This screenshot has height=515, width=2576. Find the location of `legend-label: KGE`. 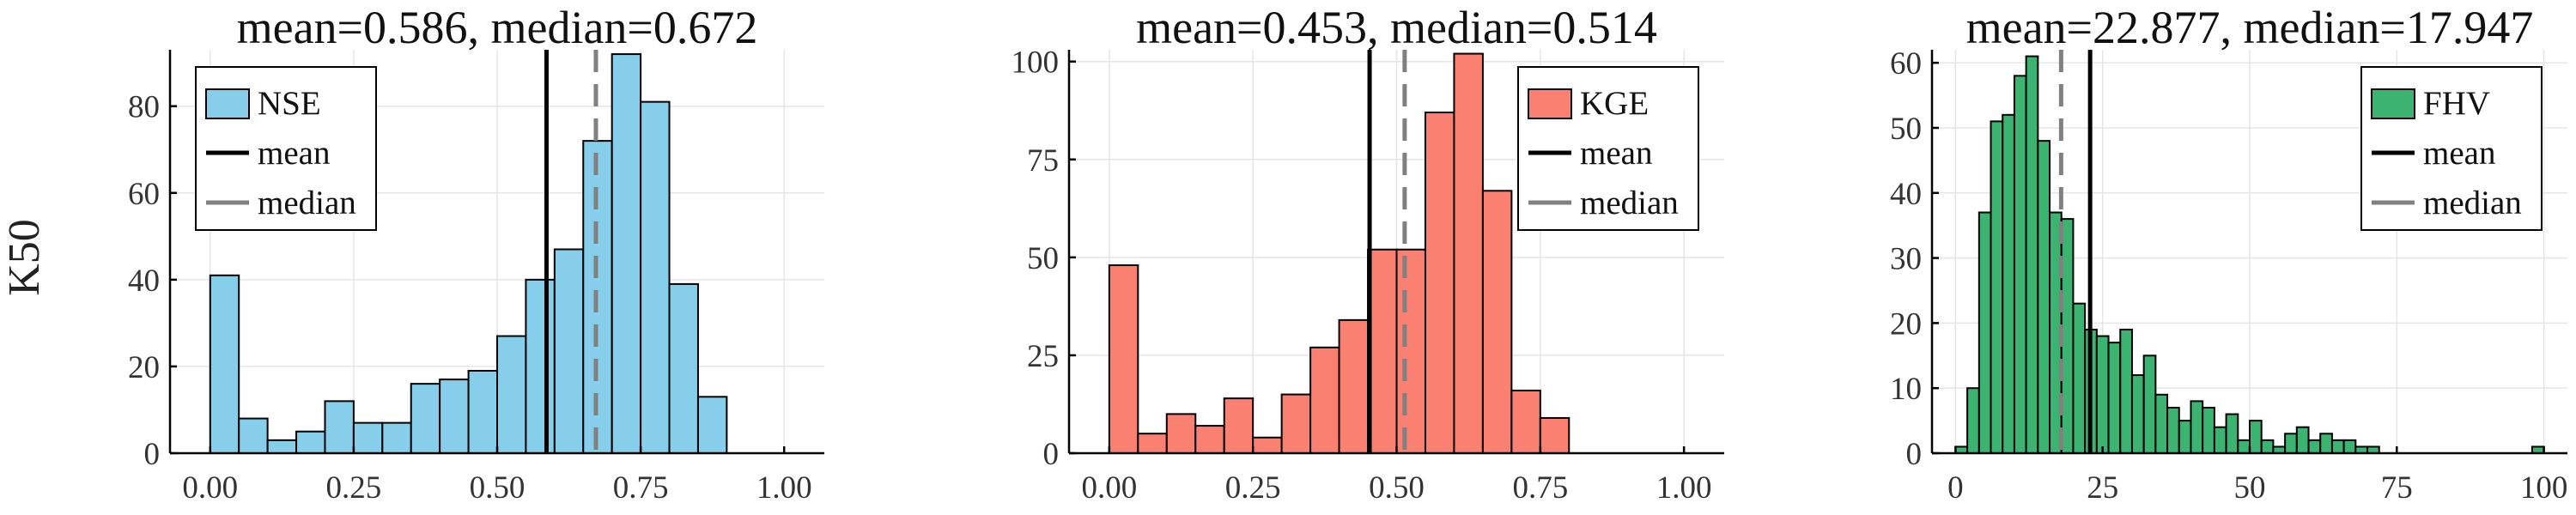

legend-label: KGE is located at coordinates (1614, 103).